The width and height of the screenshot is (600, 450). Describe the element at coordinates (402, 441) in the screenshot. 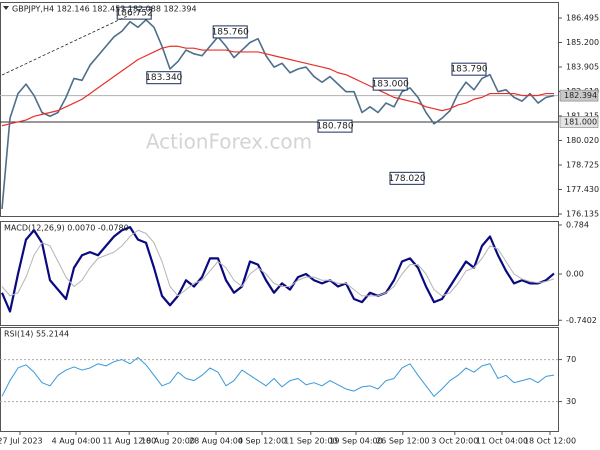

I see `x-tick-label: 26 Sep 12:00` at that location.